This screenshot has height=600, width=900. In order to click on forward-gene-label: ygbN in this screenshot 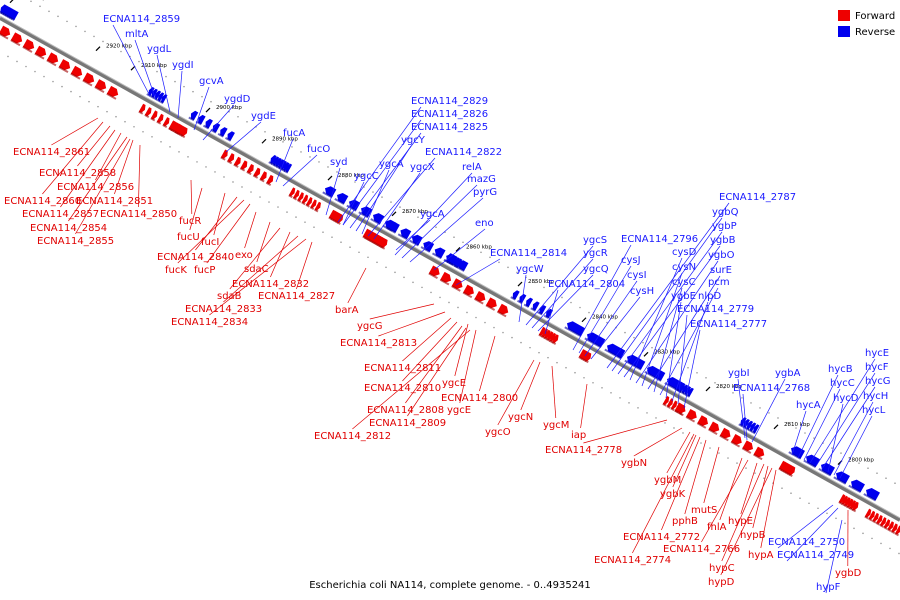, I will do `click(634, 463)`.